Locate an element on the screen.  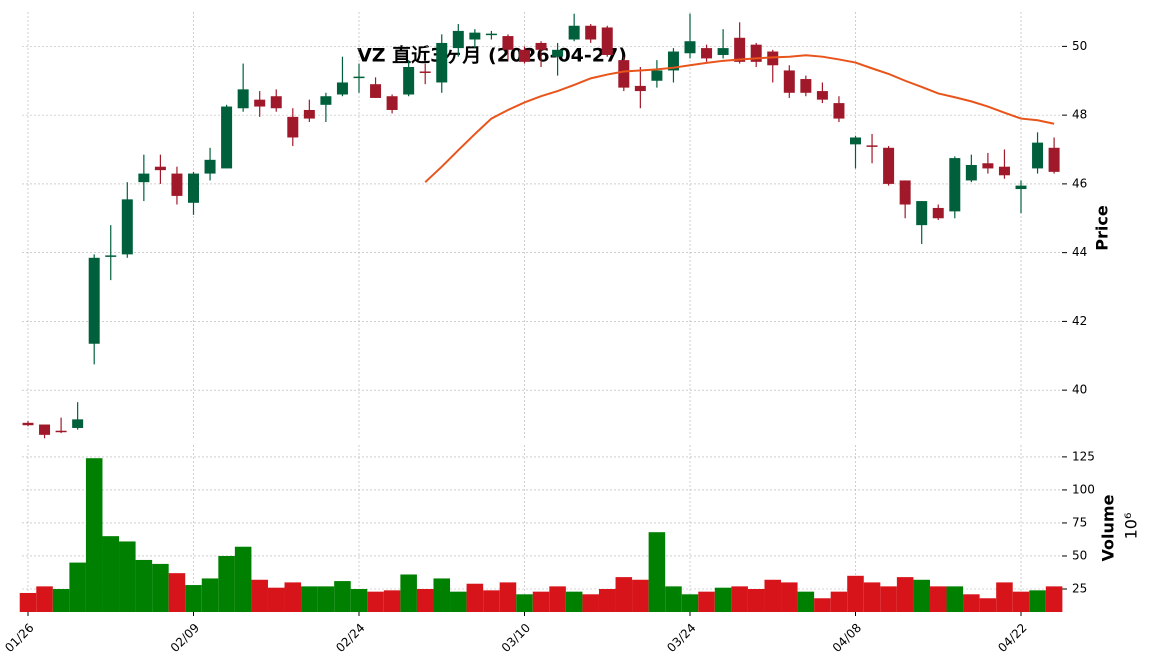
y-tick-label: 40 is located at coordinates (1079, 390).